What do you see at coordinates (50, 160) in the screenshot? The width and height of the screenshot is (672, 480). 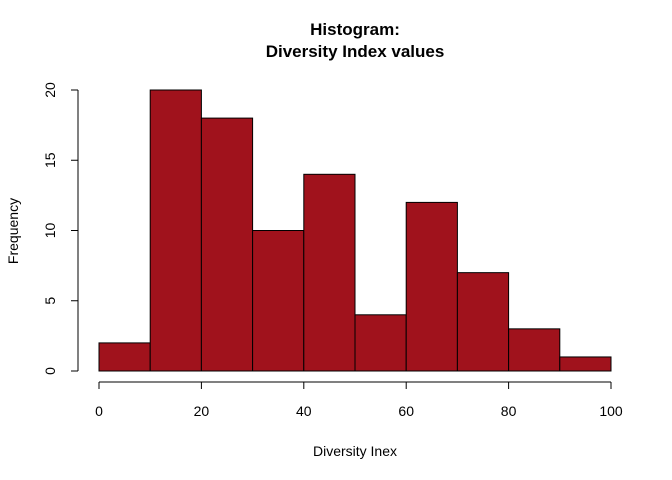 I see `y-tick-label: 15` at bounding box center [50, 160].